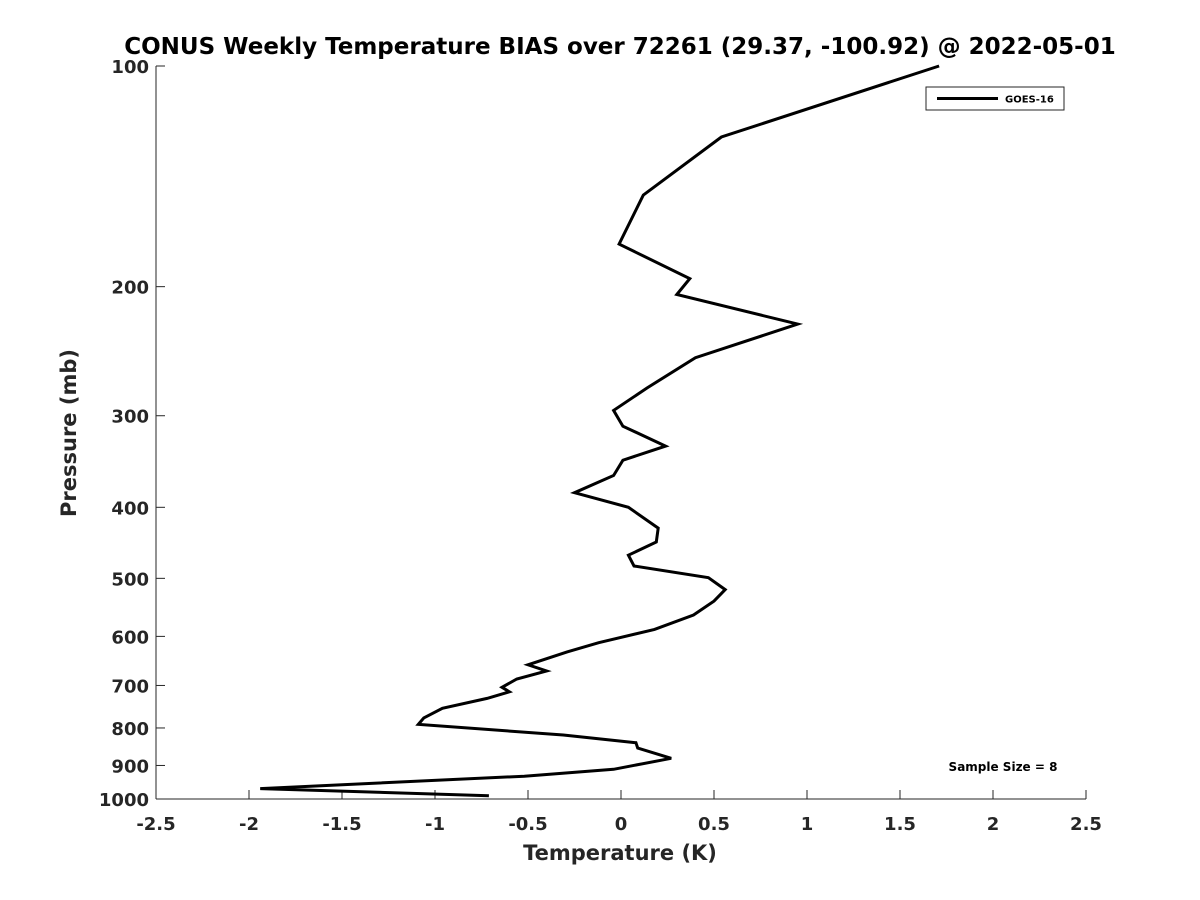 The image size is (1200, 900). What do you see at coordinates (1029, 100) in the screenshot?
I see `legend-label: GOES-16` at bounding box center [1029, 100].